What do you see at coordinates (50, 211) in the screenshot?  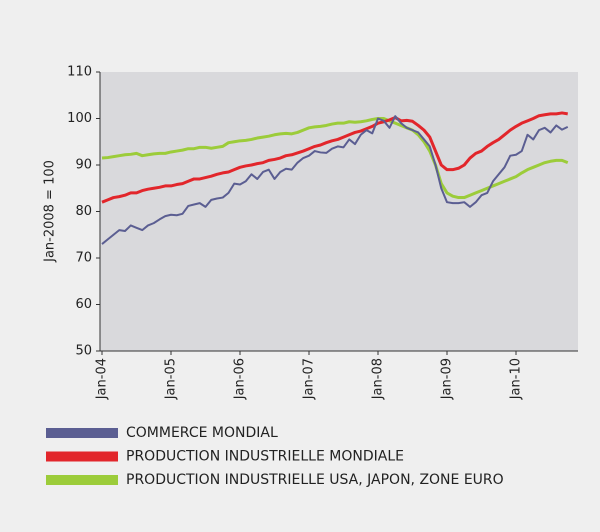 I see `y-axis-label: Jan-2008 = 100` at bounding box center [50, 211].